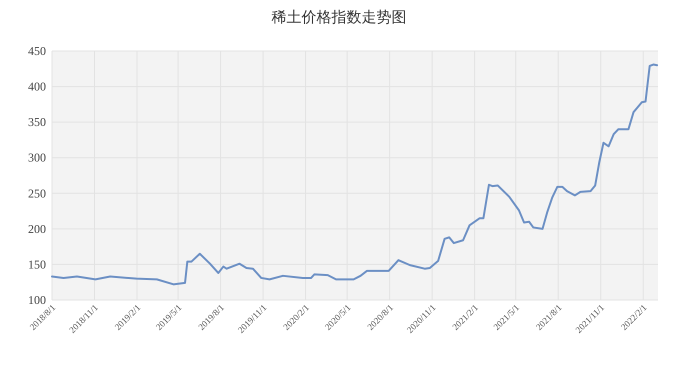  Describe the element at coordinates (37, 300) in the screenshot. I see `y-tick-label: 100` at that location.